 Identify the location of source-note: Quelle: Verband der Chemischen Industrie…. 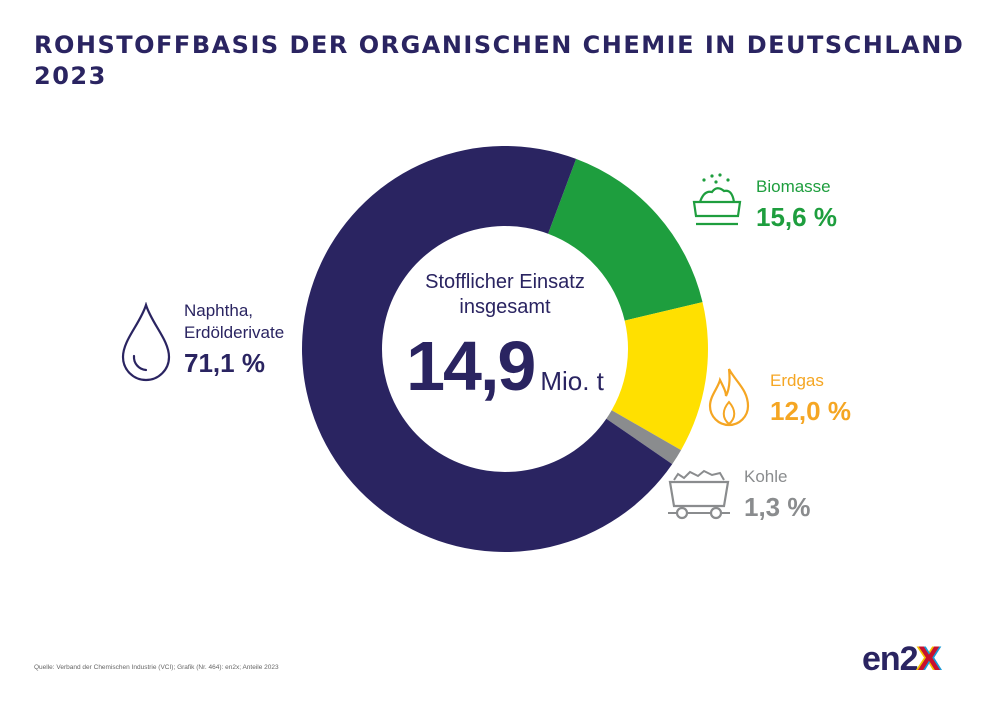
(156, 667).